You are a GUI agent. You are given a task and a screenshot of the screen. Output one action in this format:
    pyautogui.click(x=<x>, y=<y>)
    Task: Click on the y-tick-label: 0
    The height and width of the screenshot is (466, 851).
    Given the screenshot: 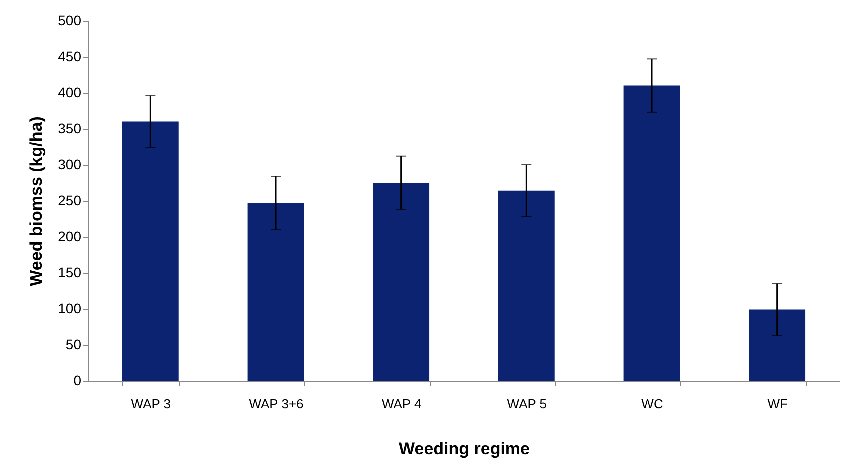 What is the action you would take?
    pyautogui.click(x=78, y=380)
    